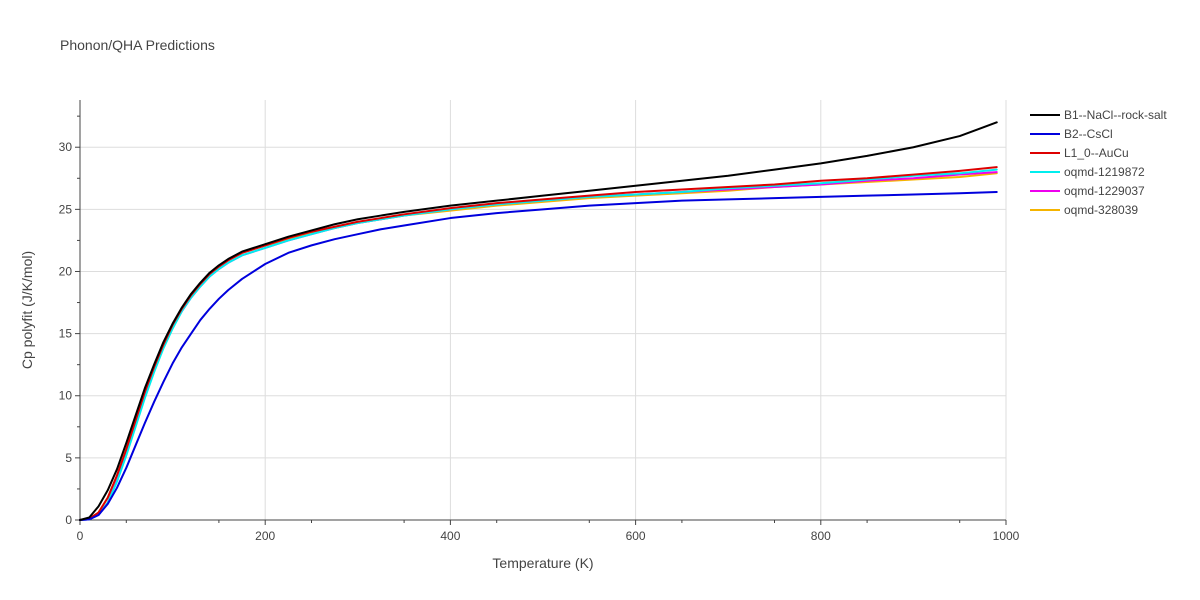 This screenshot has height=600, width=1200. What do you see at coordinates (1088, 134) in the screenshot?
I see `legend-label: B2--CsCl` at bounding box center [1088, 134].